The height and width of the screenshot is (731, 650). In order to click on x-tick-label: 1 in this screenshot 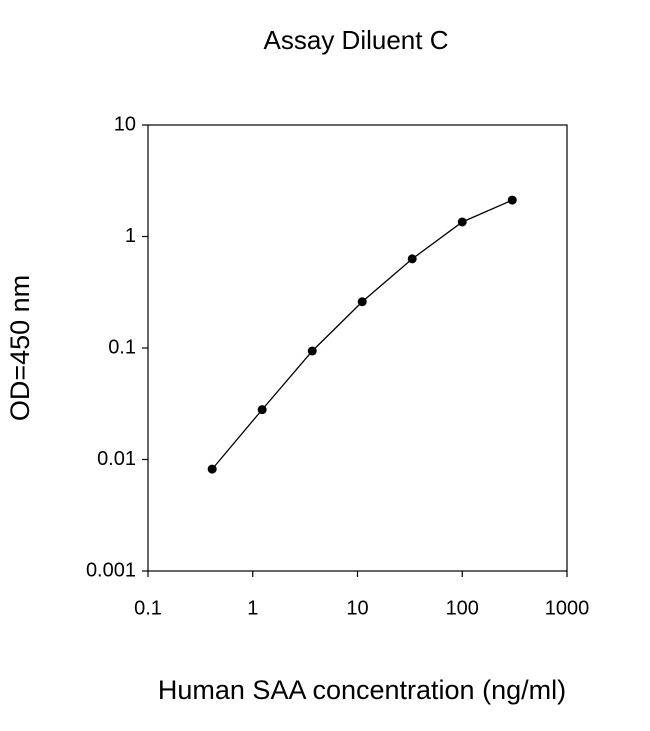, I will do `click(252, 608)`.